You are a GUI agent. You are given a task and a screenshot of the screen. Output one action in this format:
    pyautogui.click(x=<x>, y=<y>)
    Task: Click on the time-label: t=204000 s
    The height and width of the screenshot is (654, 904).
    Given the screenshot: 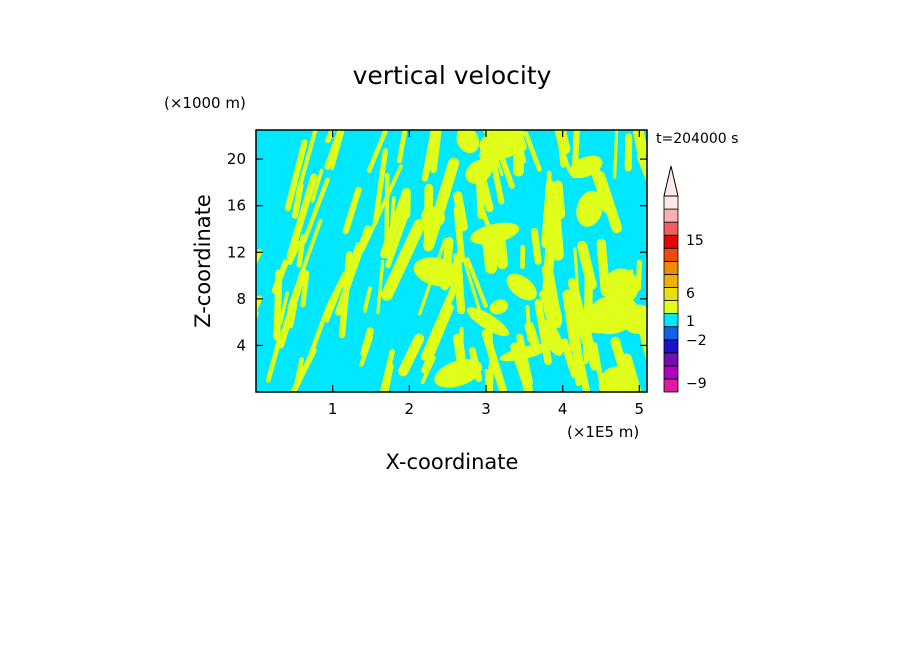 What is the action you would take?
    pyautogui.click(x=697, y=139)
    